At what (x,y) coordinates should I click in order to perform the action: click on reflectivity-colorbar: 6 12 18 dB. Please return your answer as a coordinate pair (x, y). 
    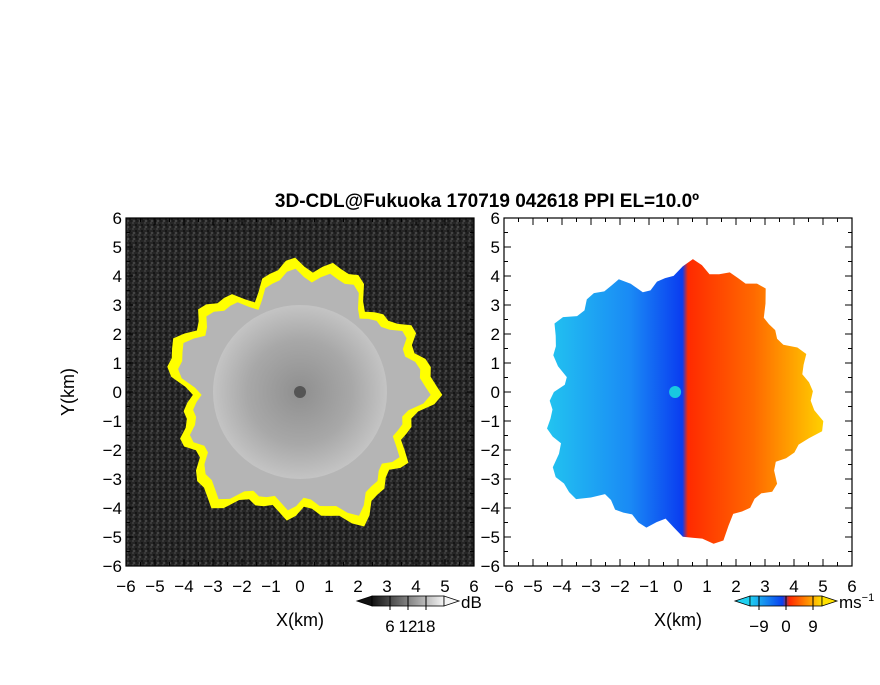
    Looking at the image, I should click on (418, 614).